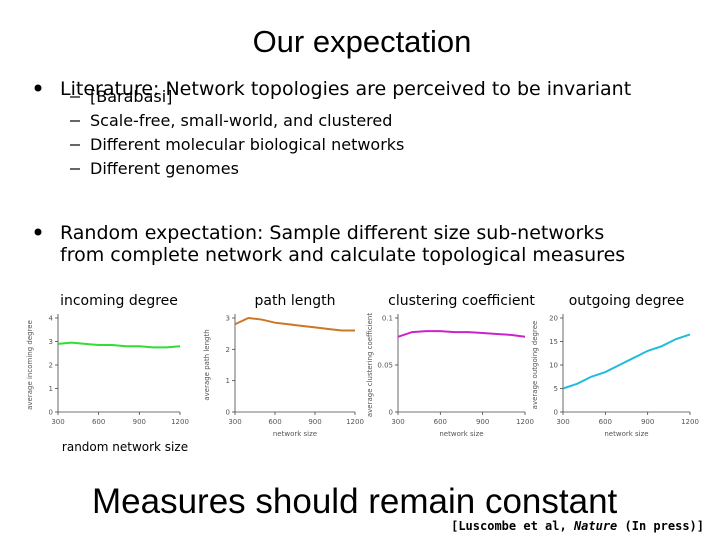 This screenshot has height=540, width=720. I want to click on y-tick-label: 20, so click(553, 319).